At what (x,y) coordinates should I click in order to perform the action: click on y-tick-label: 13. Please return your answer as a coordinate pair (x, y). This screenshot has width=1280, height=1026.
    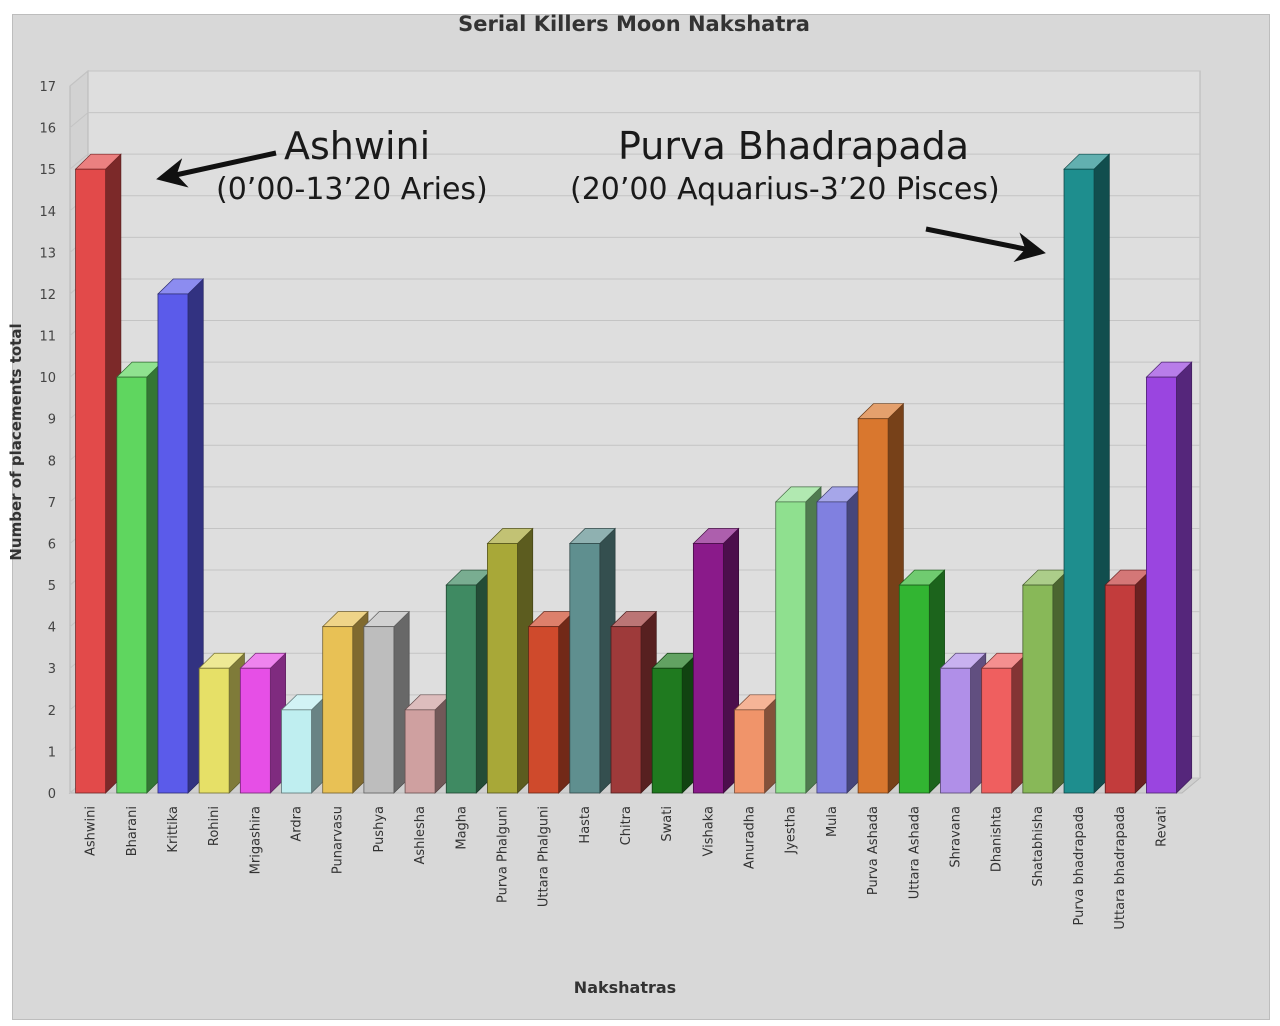
    Looking at the image, I should click on (47, 253).